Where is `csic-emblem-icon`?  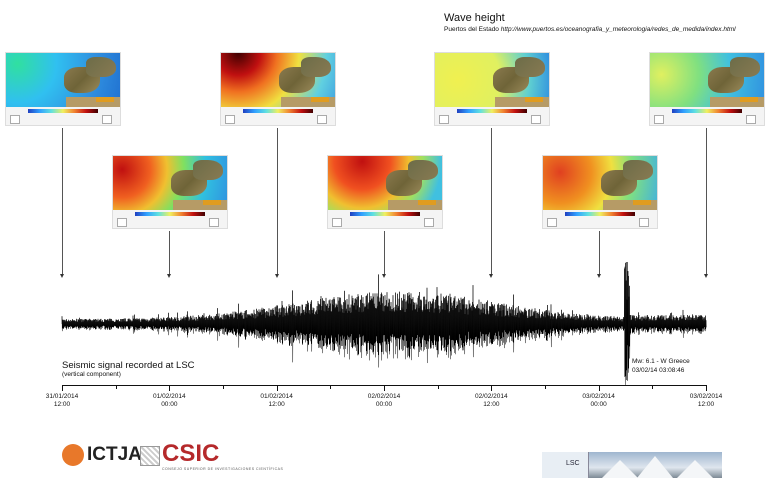
csic-emblem-icon is located at coordinates (150, 456).